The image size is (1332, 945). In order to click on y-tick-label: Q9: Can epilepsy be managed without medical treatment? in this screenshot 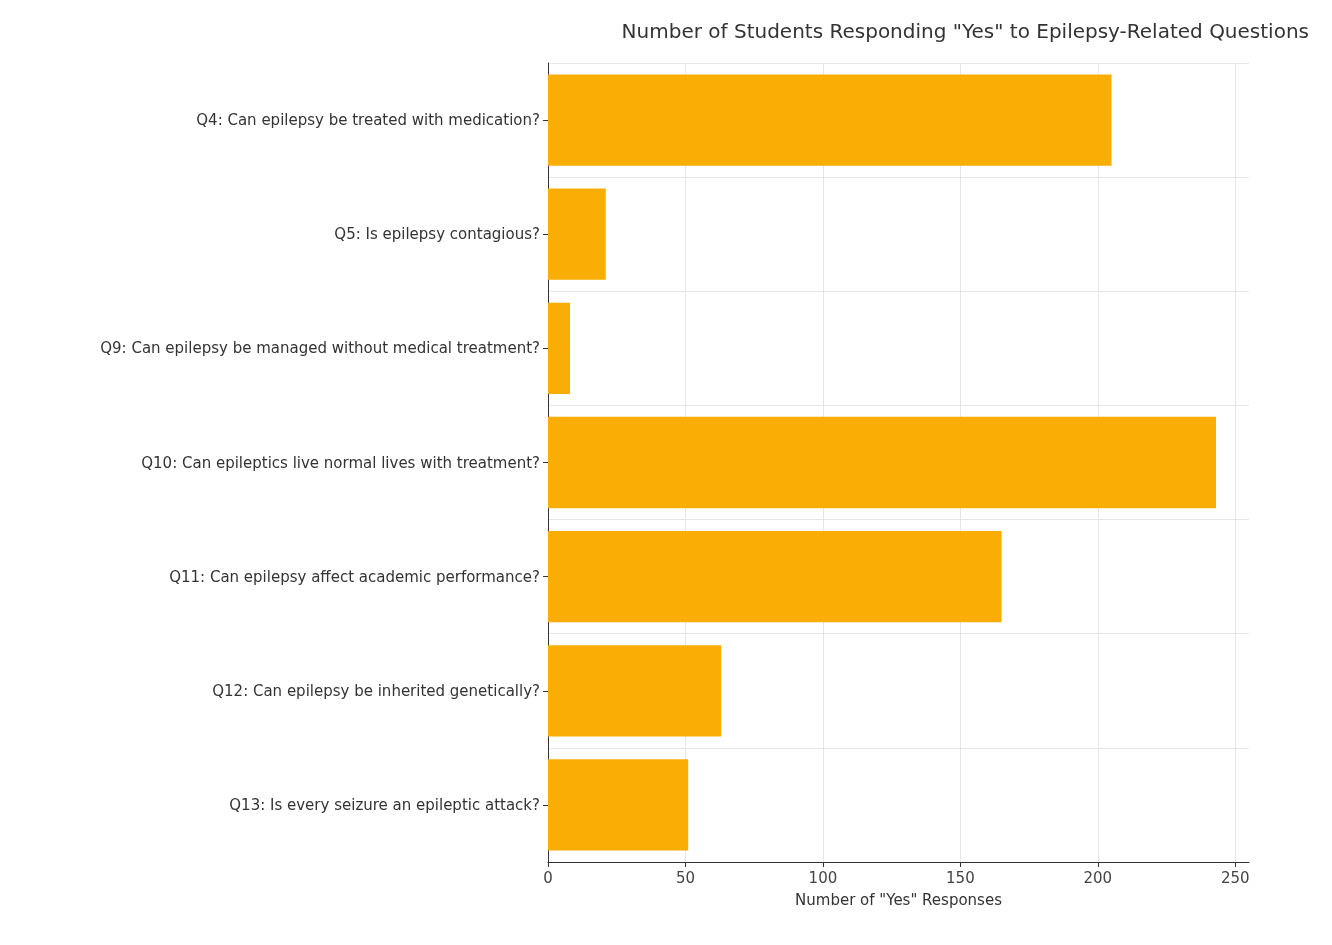, I will do `click(320, 348)`.